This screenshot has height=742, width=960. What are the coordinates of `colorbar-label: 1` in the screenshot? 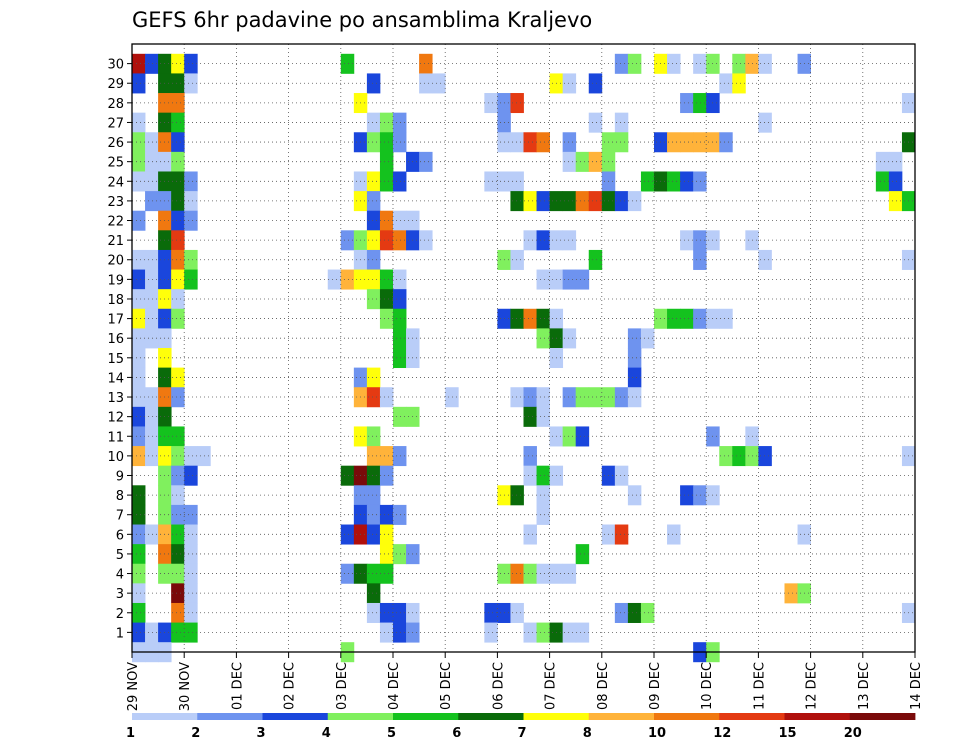 It's located at (130, 733).